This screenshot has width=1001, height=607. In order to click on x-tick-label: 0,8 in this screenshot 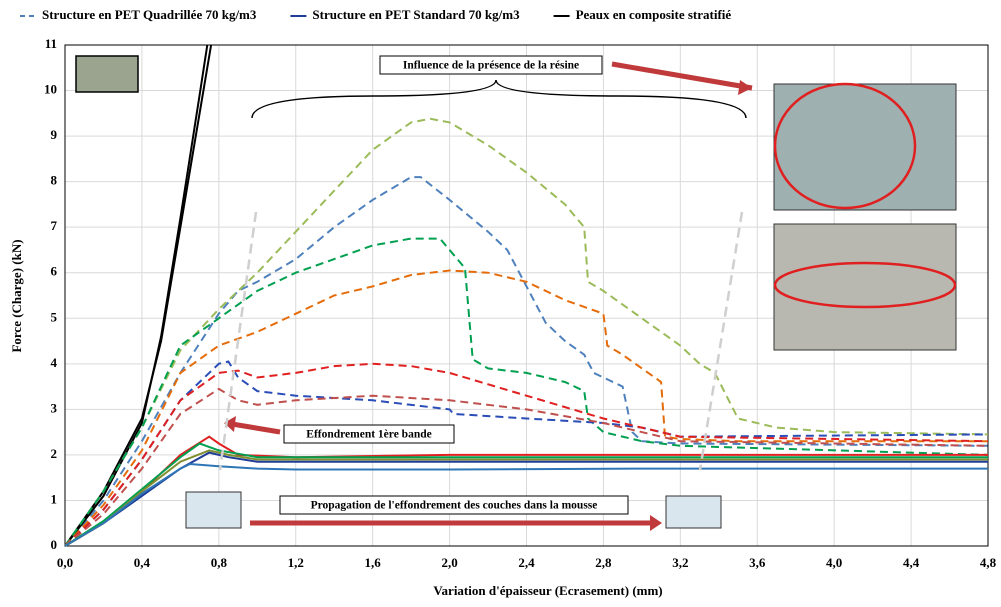, I will do `click(219, 562)`.